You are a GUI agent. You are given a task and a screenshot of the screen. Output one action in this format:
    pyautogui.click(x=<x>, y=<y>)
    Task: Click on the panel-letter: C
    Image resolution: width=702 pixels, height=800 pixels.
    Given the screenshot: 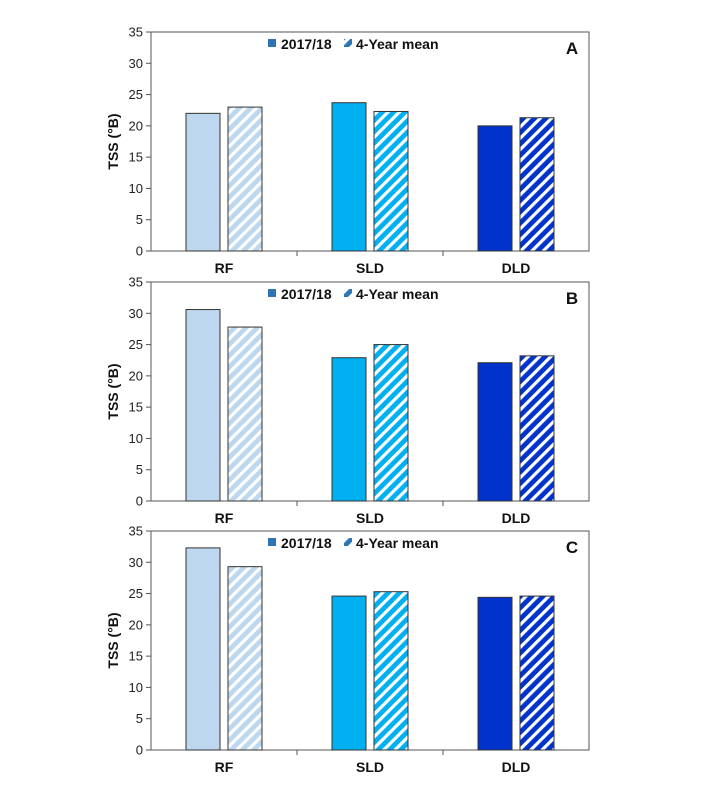 What is the action you would take?
    pyautogui.click(x=572, y=547)
    